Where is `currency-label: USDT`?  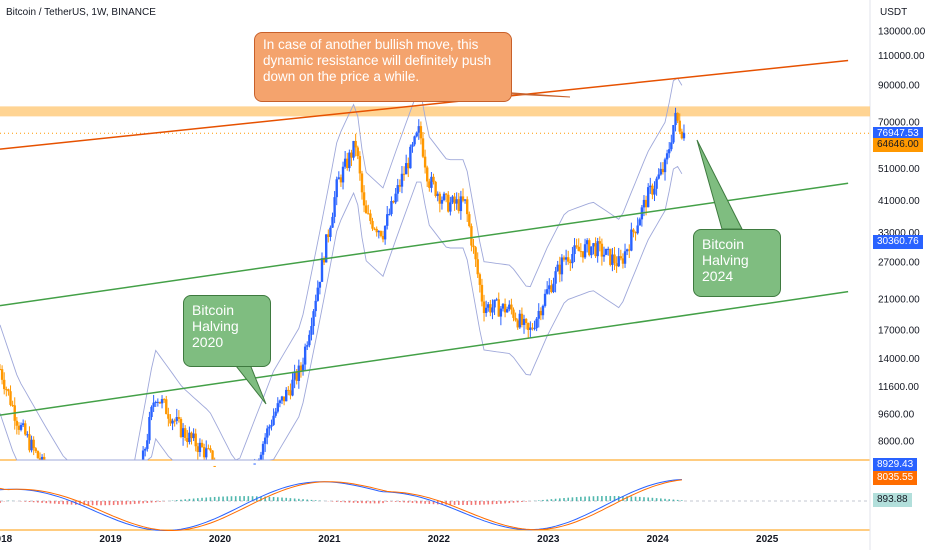 currency-label: USDT is located at coordinates (894, 12).